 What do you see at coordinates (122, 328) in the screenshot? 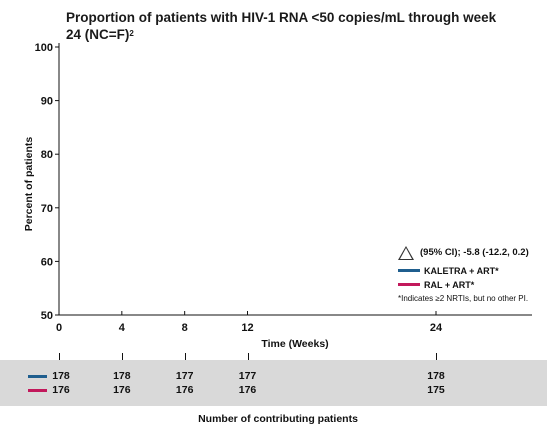
I see `x-tick-label: 4` at bounding box center [122, 328].